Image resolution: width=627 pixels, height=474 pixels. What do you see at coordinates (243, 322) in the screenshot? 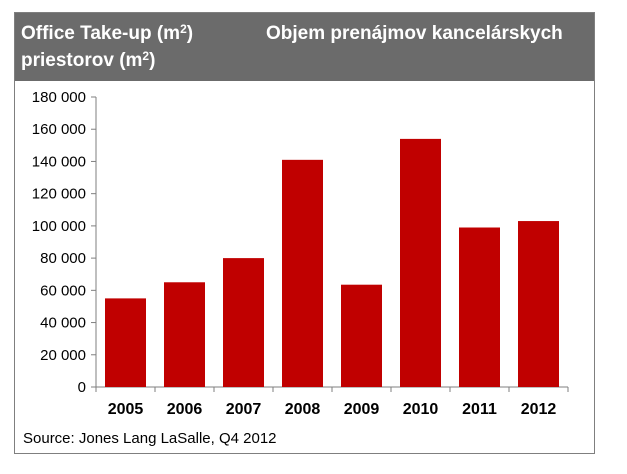
I see `bar-2007` at bounding box center [243, 322].